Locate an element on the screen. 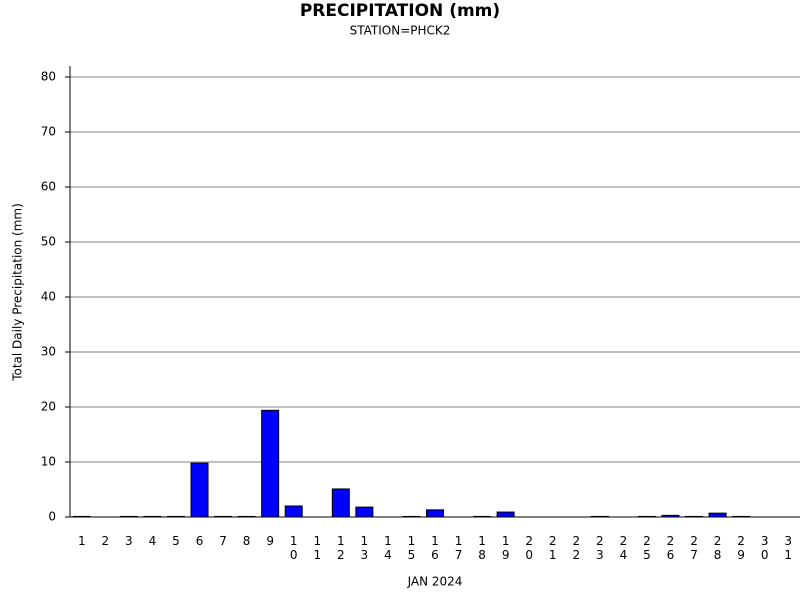 This screenshot has width=800, height=600. y-tick-label: 50 is located at coordinates (48, 242).